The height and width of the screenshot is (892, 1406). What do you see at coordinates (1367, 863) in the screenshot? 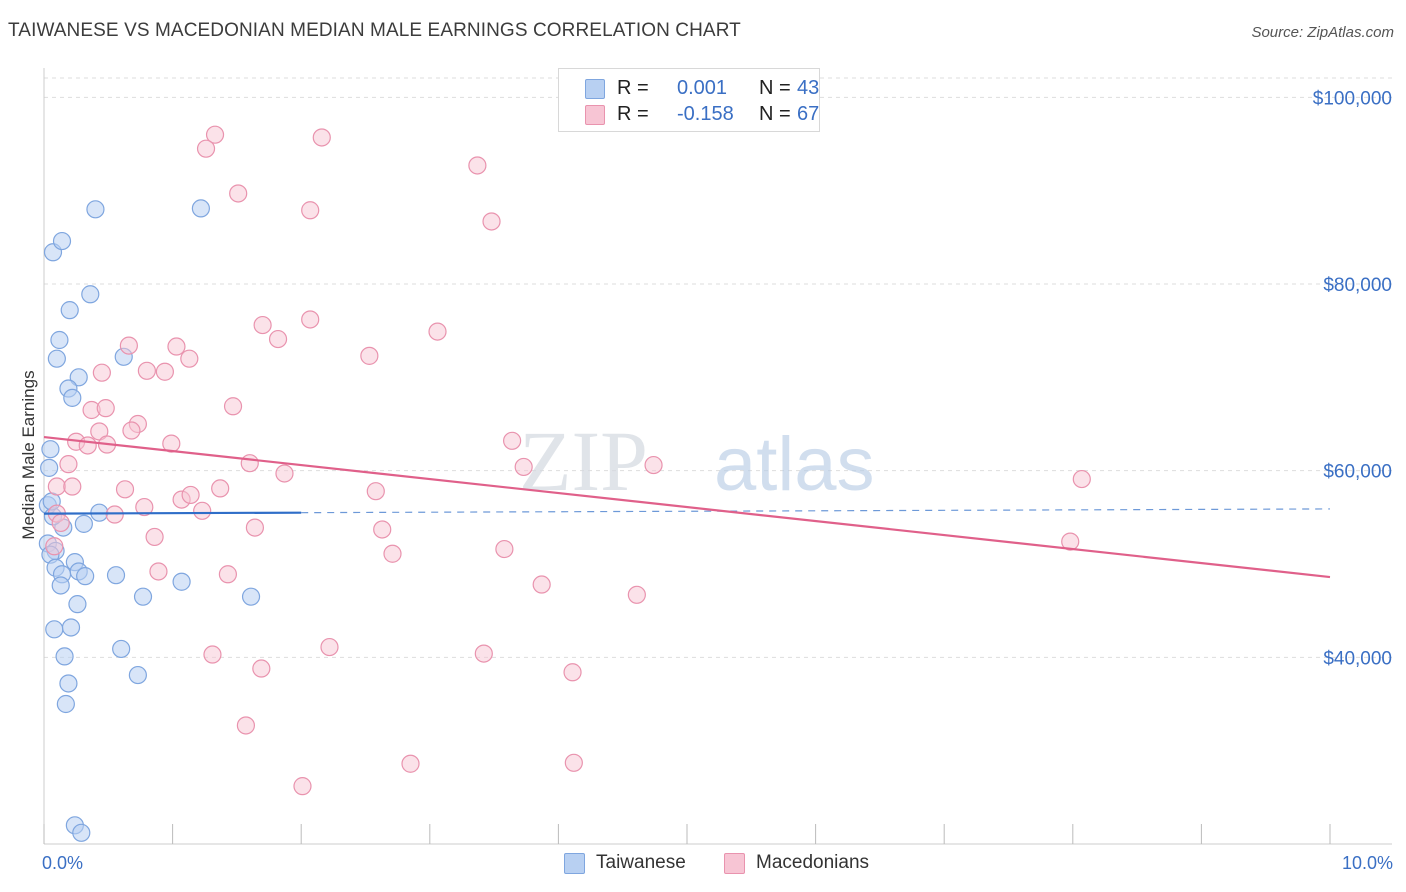
I see `x-tick-label: 10.0%` at bounding box center [1367, 863].